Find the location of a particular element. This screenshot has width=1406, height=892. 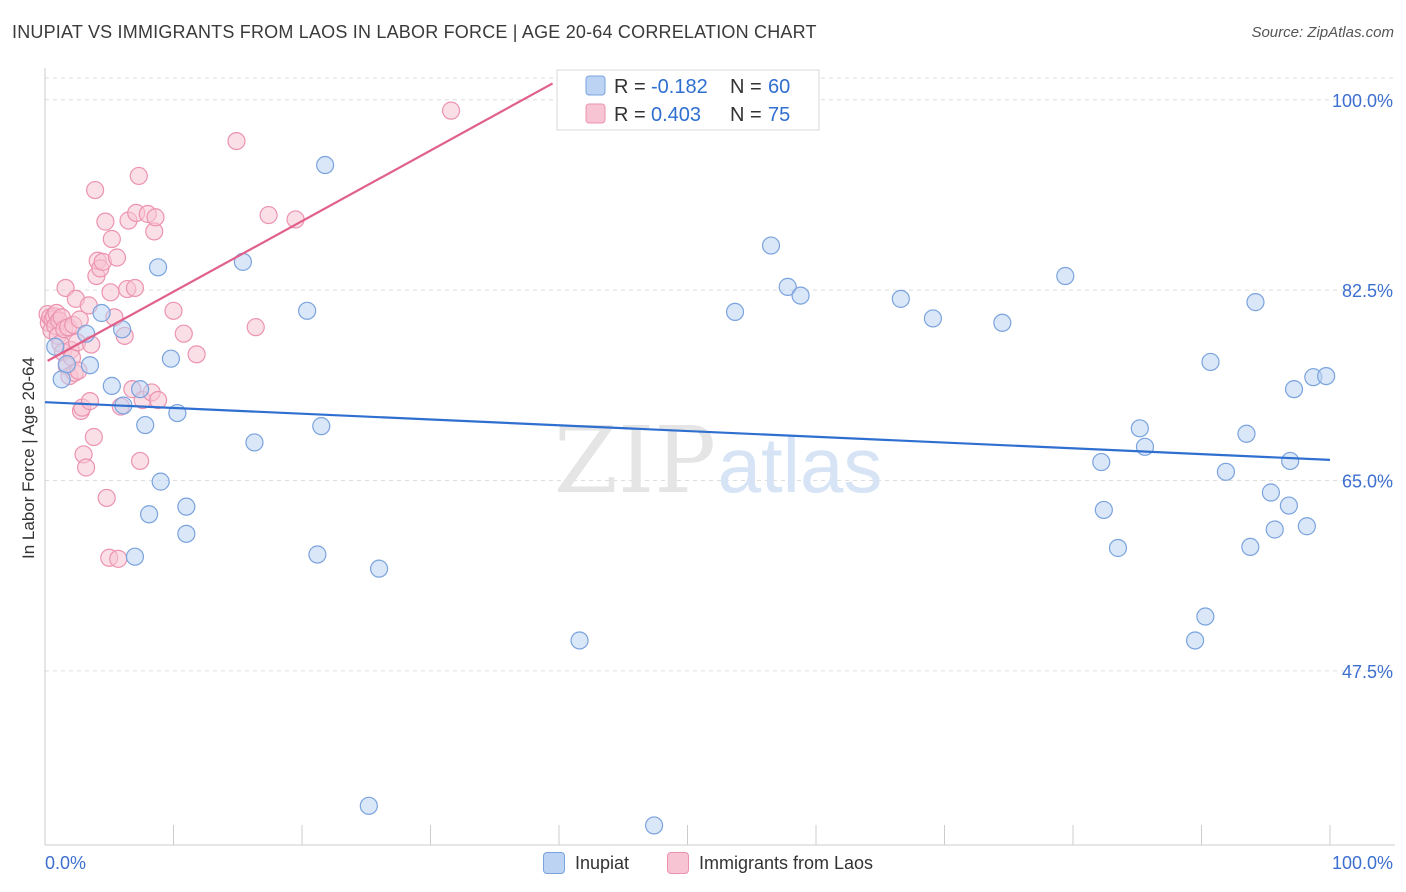

legend-item-laos: Immigrants from Laos is located at coordinates (770, 863).